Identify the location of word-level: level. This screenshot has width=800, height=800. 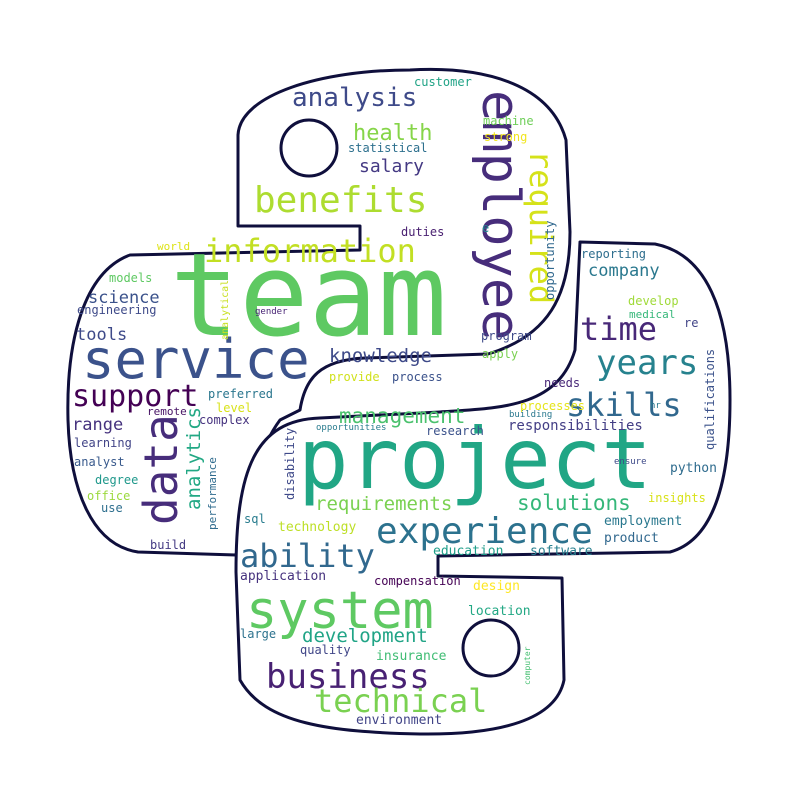
(234, 408).